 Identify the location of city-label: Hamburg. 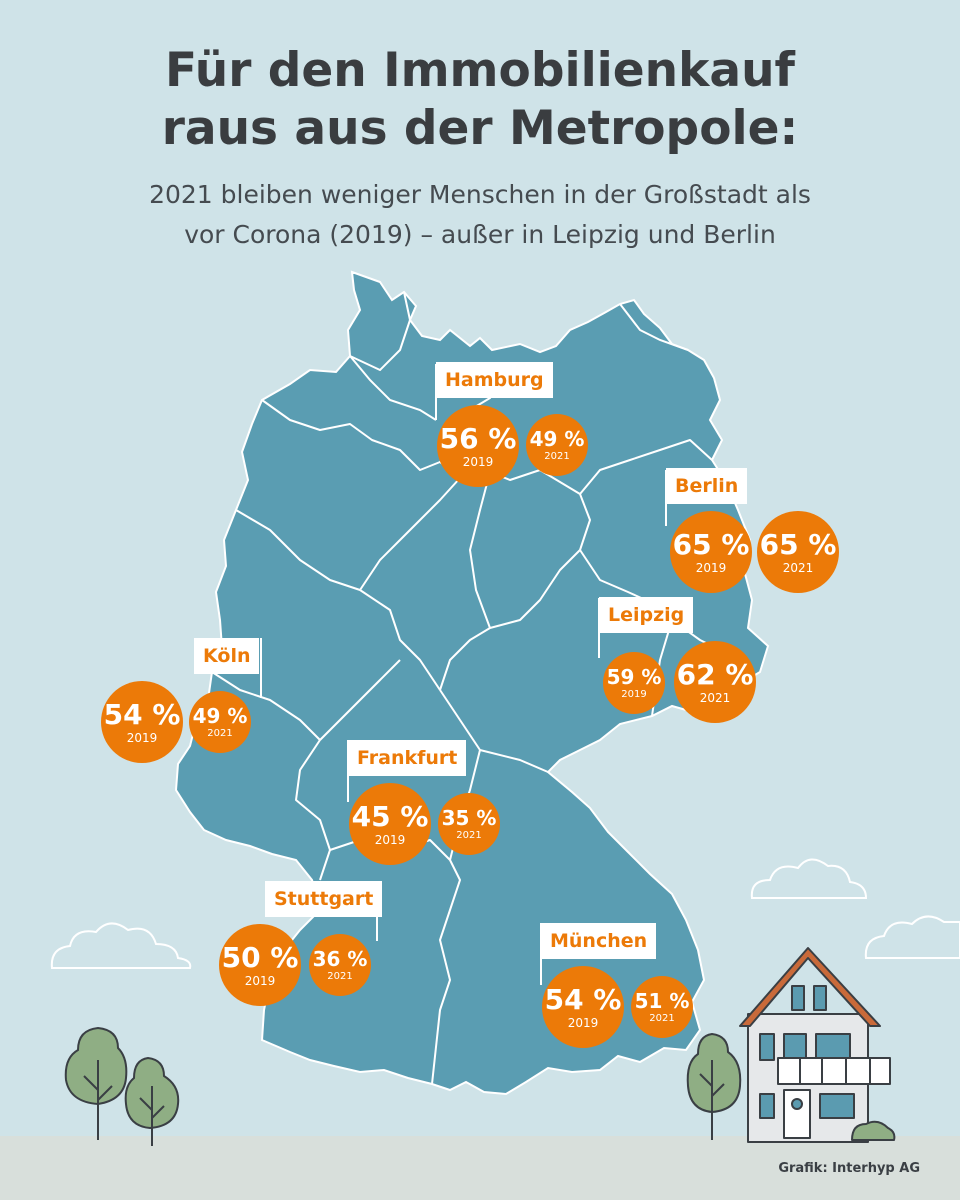
(494, 380).